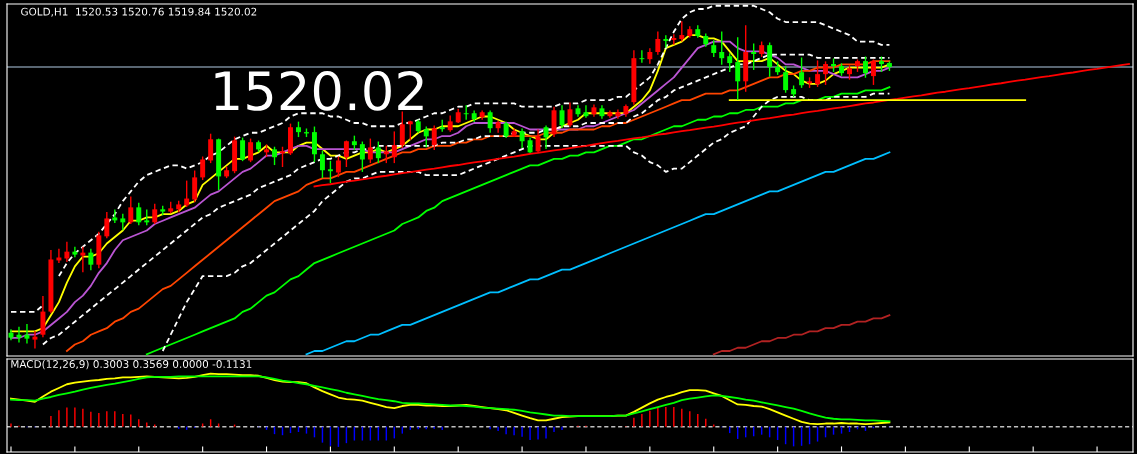 This screenshot has height=454, width=1137. I want to click on chart-title: MACD(12,26,9) 0.3003 0.3569 0.0000 -0.1131, so click(131, 364).